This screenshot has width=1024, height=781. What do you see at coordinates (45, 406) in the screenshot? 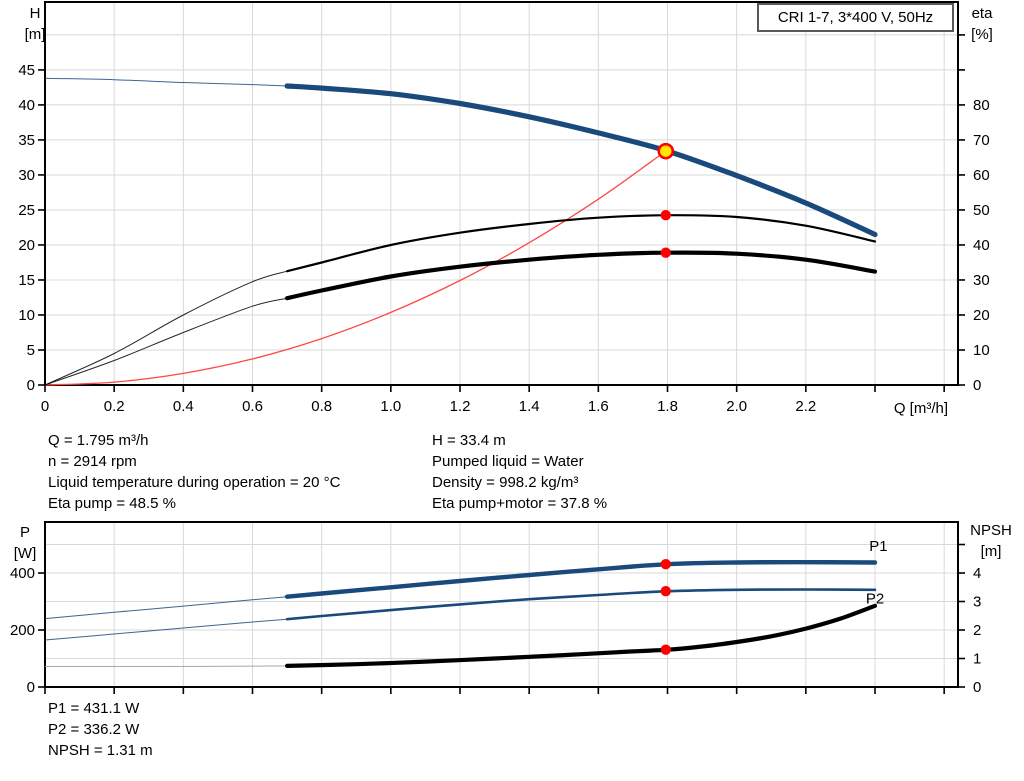
I see `x-axis-tick-label: 0` at bounding box center [45, 406].